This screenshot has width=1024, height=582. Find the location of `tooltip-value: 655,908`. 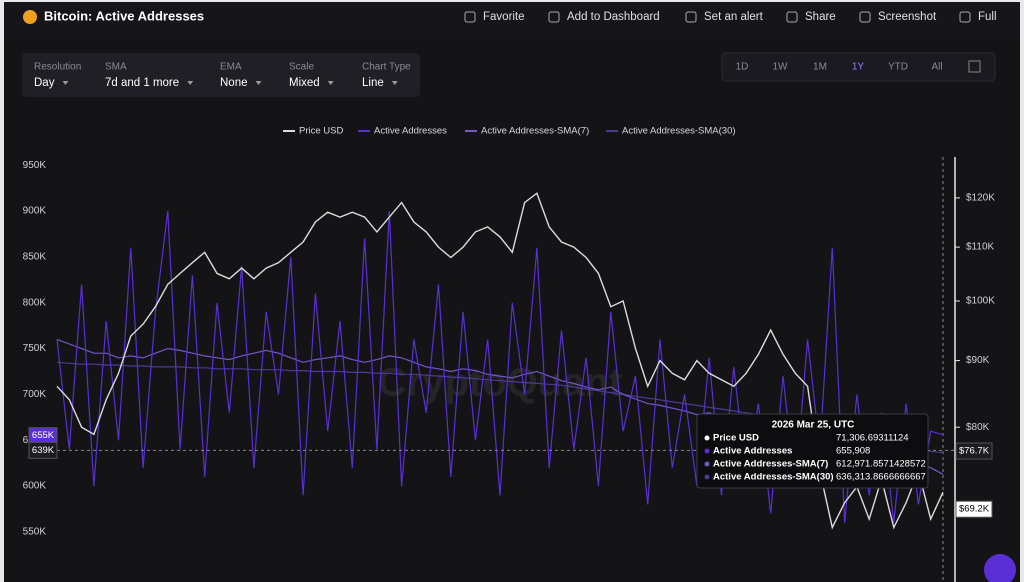

tooltip-value: 655,908 is located at coordinates (853, 451).